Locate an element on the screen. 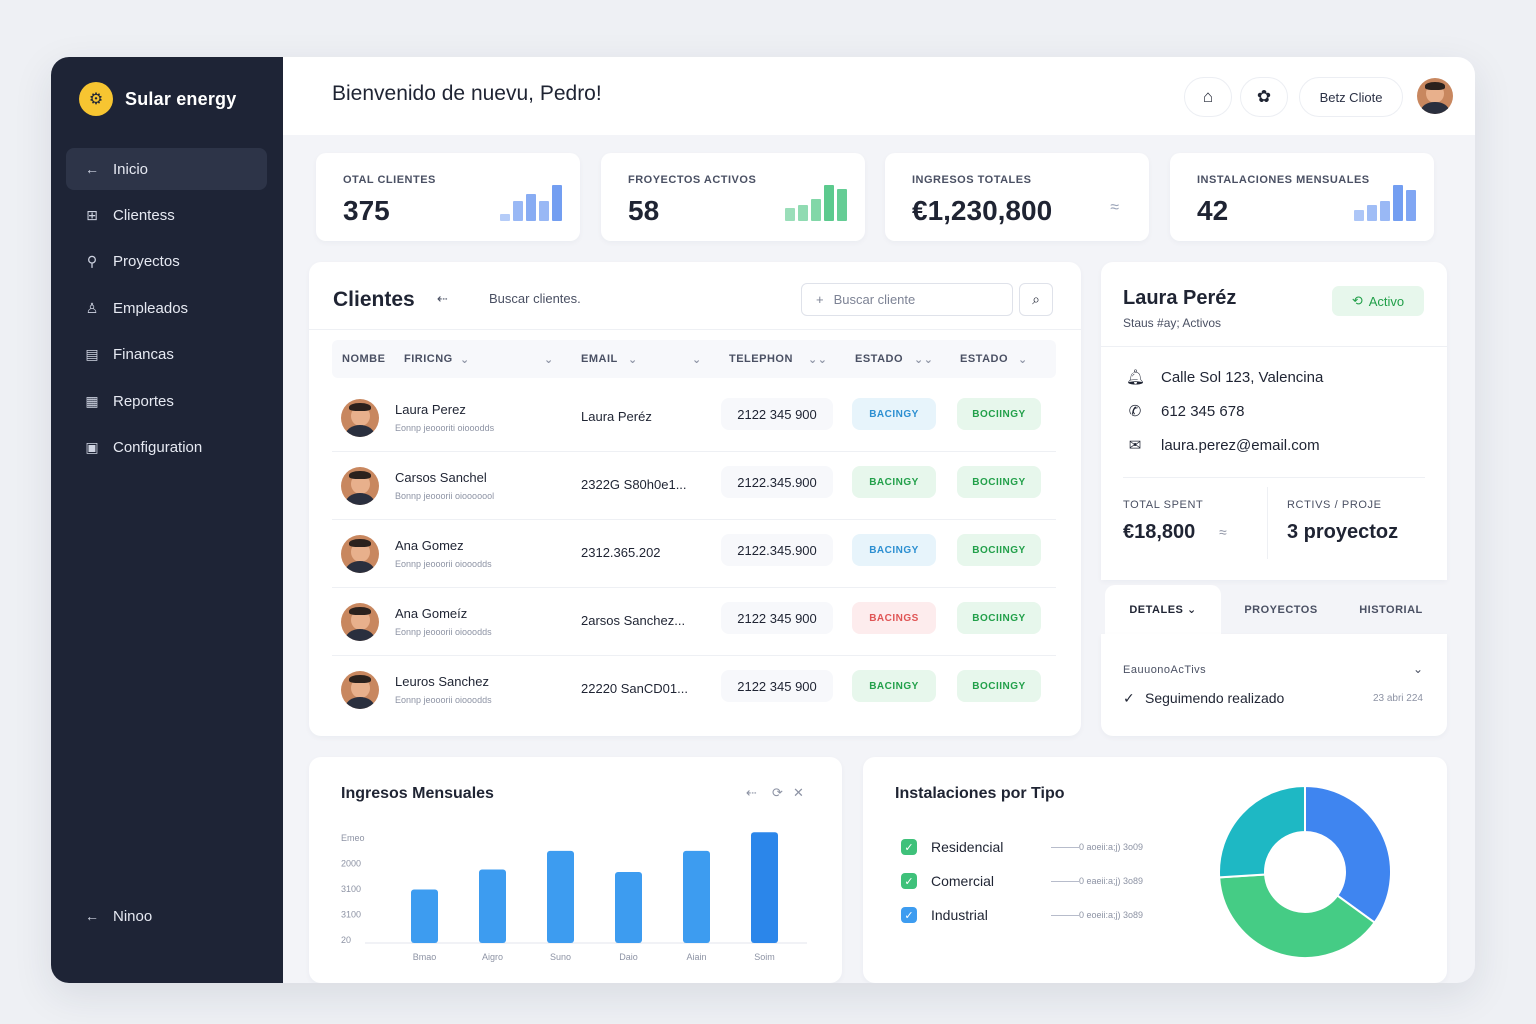  legend-item: ✓ Residencial is located at coordinates (952, 847).